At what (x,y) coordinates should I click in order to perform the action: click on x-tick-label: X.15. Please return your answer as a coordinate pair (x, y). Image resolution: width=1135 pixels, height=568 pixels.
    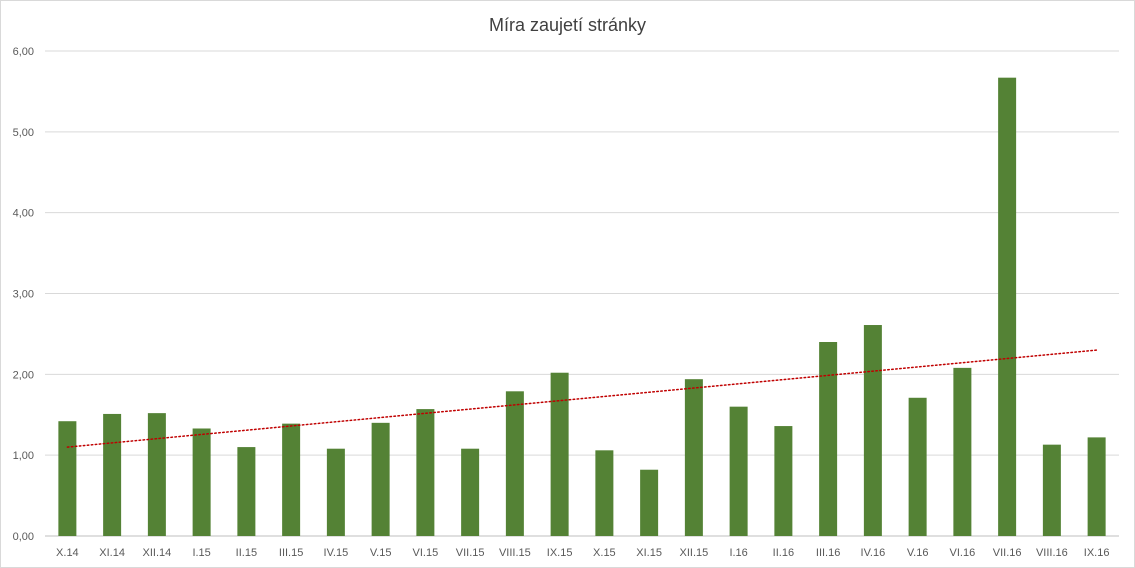
    Looking at the image, I should click on (604, 553).